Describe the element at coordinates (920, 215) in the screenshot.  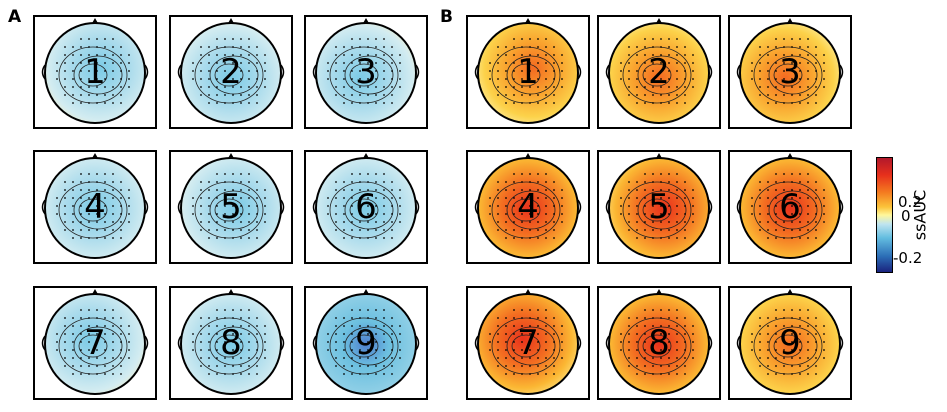
I see `colorbar-title: ssAUC` at that location.